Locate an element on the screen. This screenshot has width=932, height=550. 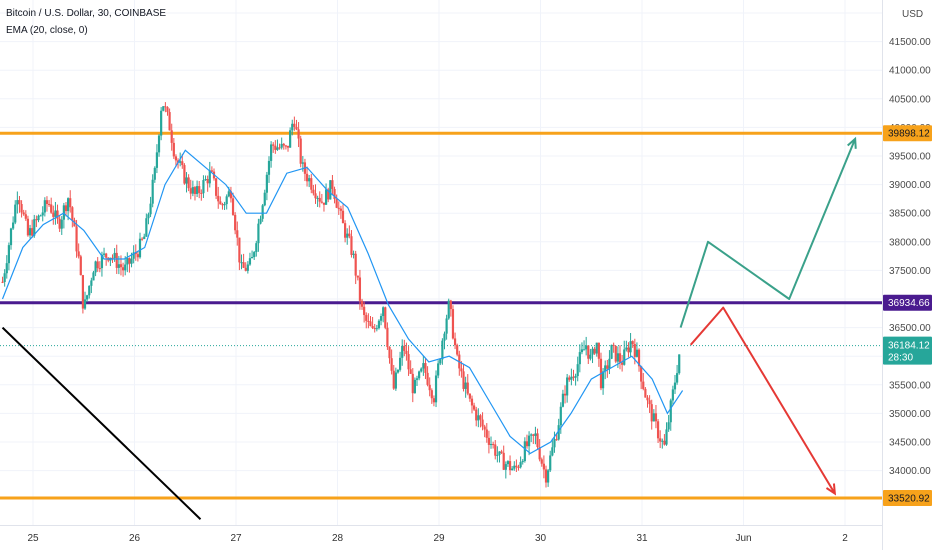
trendline is located at coordinates (101, 423).